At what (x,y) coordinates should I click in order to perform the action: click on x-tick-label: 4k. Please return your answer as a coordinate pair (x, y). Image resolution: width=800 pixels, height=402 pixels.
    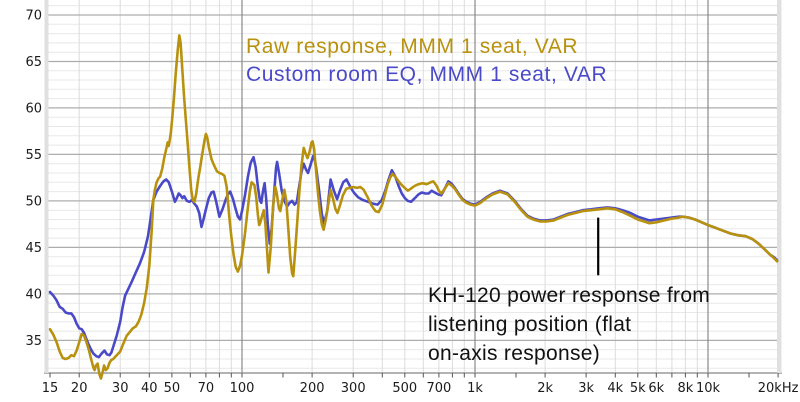
    Looking at the image, I should click on (615, 388).